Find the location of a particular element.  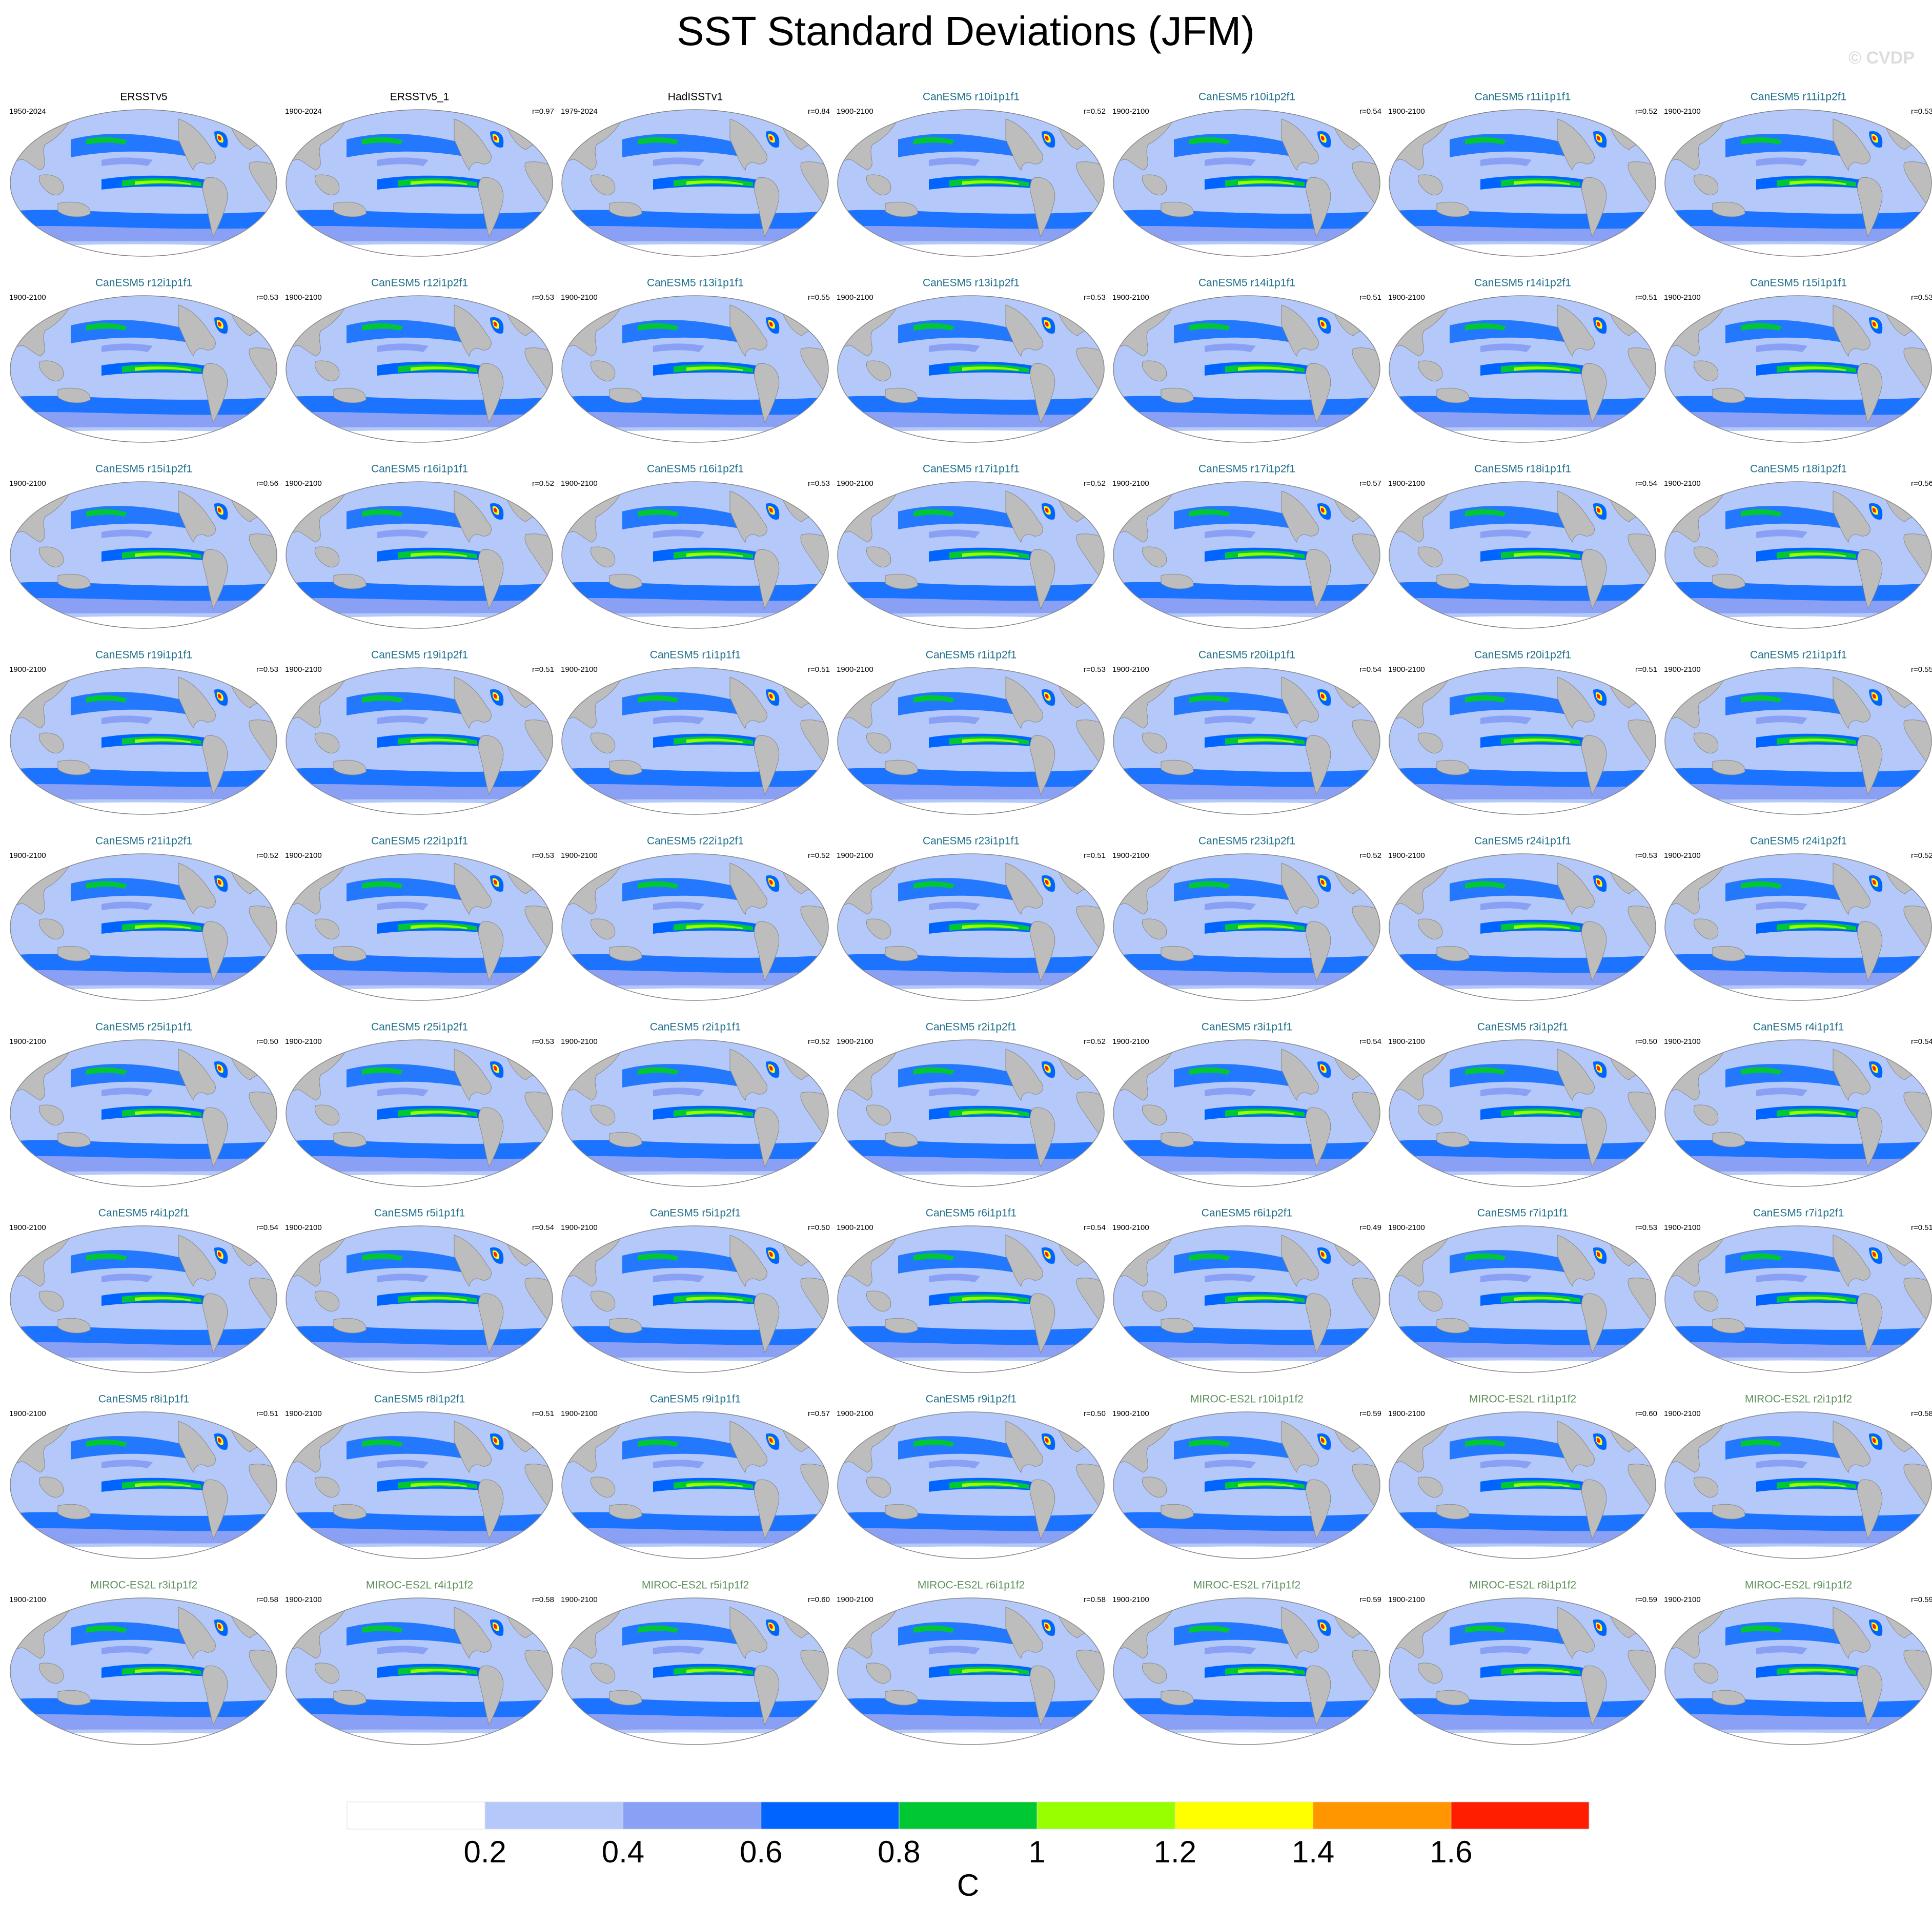

map-panel: CanESM5 r9i1p2f1 1900-2100 r=0.50 is located at coordinates (971, 1476).